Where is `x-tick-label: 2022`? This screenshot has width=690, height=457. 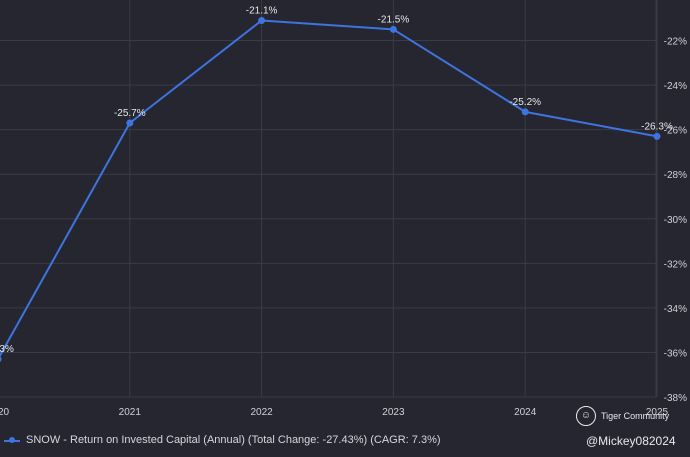
x-tick-label: 2022 is located at coordinates (261, 412).